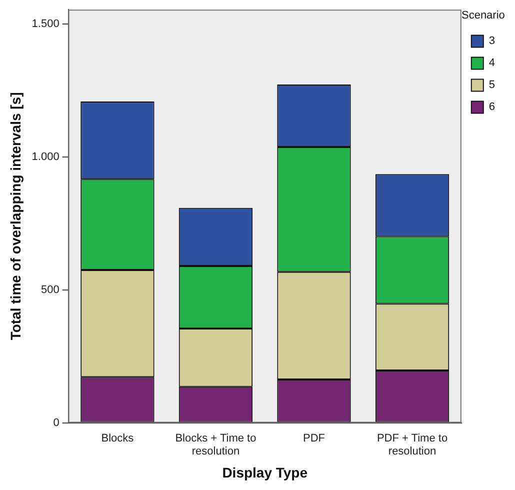 The width and height of the screenshot is (515, 490). I want to click on legend-title: Scenario, so click(483, 16).